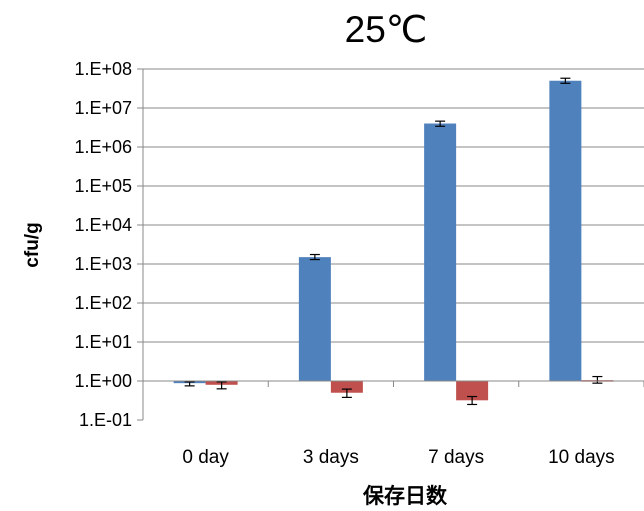  I want to click on chart-title: 25℃, so click(386, 29).